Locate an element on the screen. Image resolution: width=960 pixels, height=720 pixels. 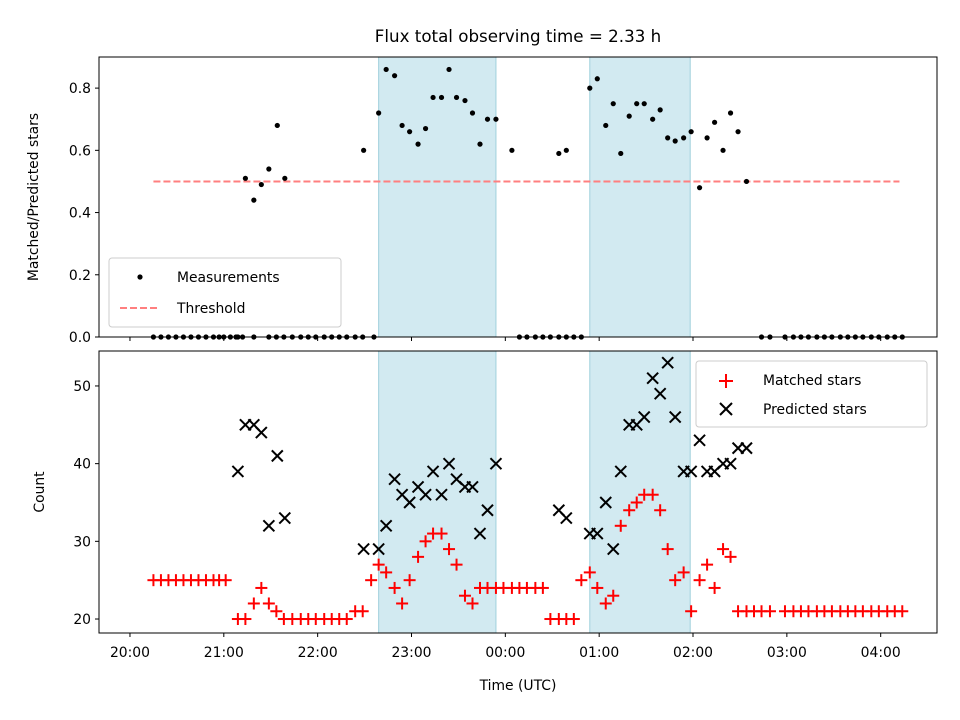
y-tick-label: 0.0 is located at coordinates (80, 338).